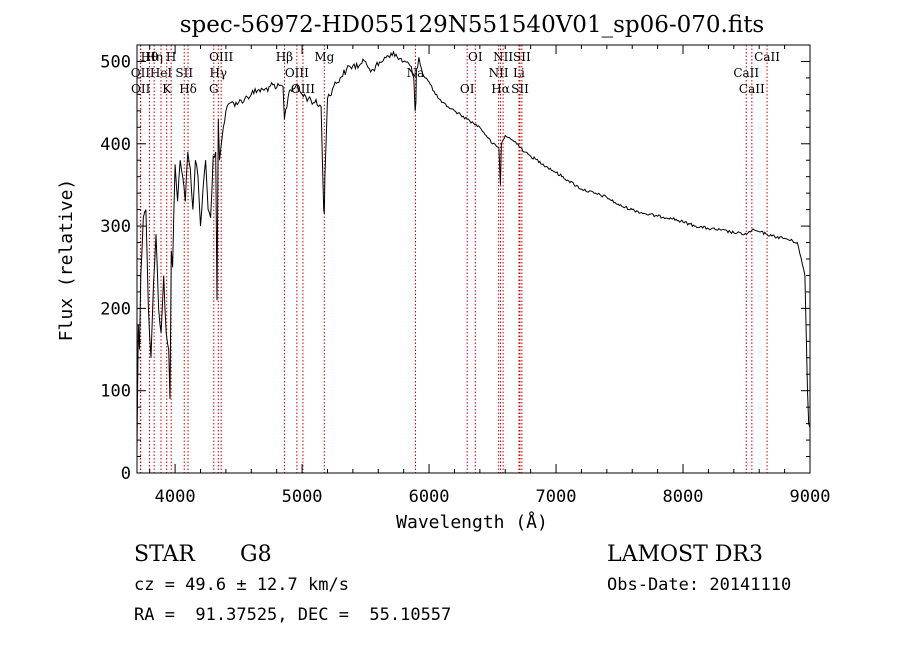  What do you see at coordinates (115, 227) in the screenshot?
I see `y-tick-label: 300` at bounding box center [115, 227].